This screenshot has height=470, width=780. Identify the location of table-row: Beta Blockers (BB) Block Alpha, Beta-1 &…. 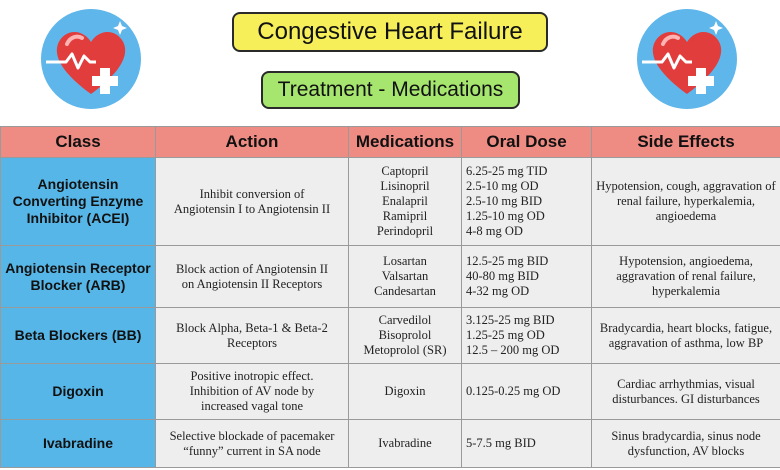
(390, 335).